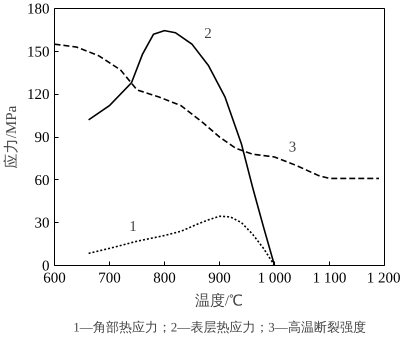 This screenshot has height=339, width=400. I want to click on y-tick-label: 150, so click(38, 52).